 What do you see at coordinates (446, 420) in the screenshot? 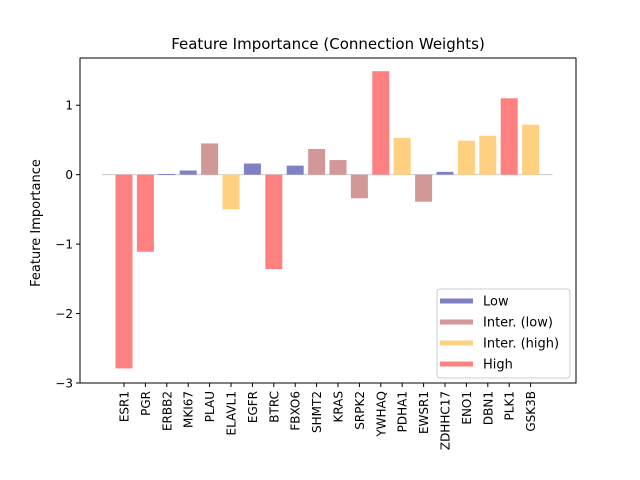
I see `x-tick-label: ZDHHC17` at bounding box center [446, 420].